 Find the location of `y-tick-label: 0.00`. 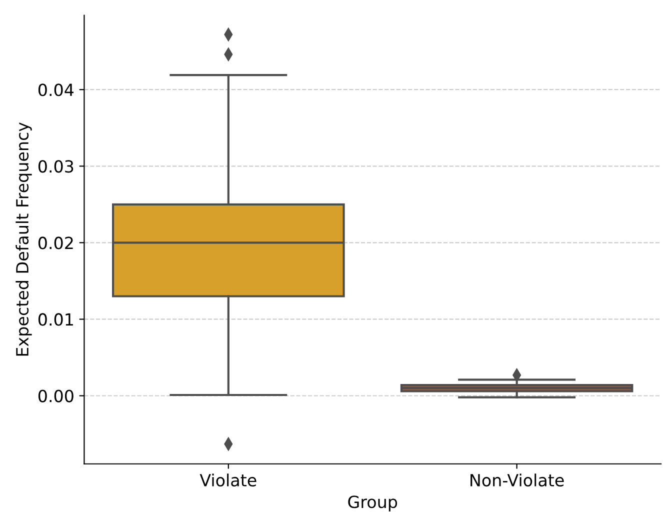

y-tick-label: 0.00 is located at coordinates (56, 396).